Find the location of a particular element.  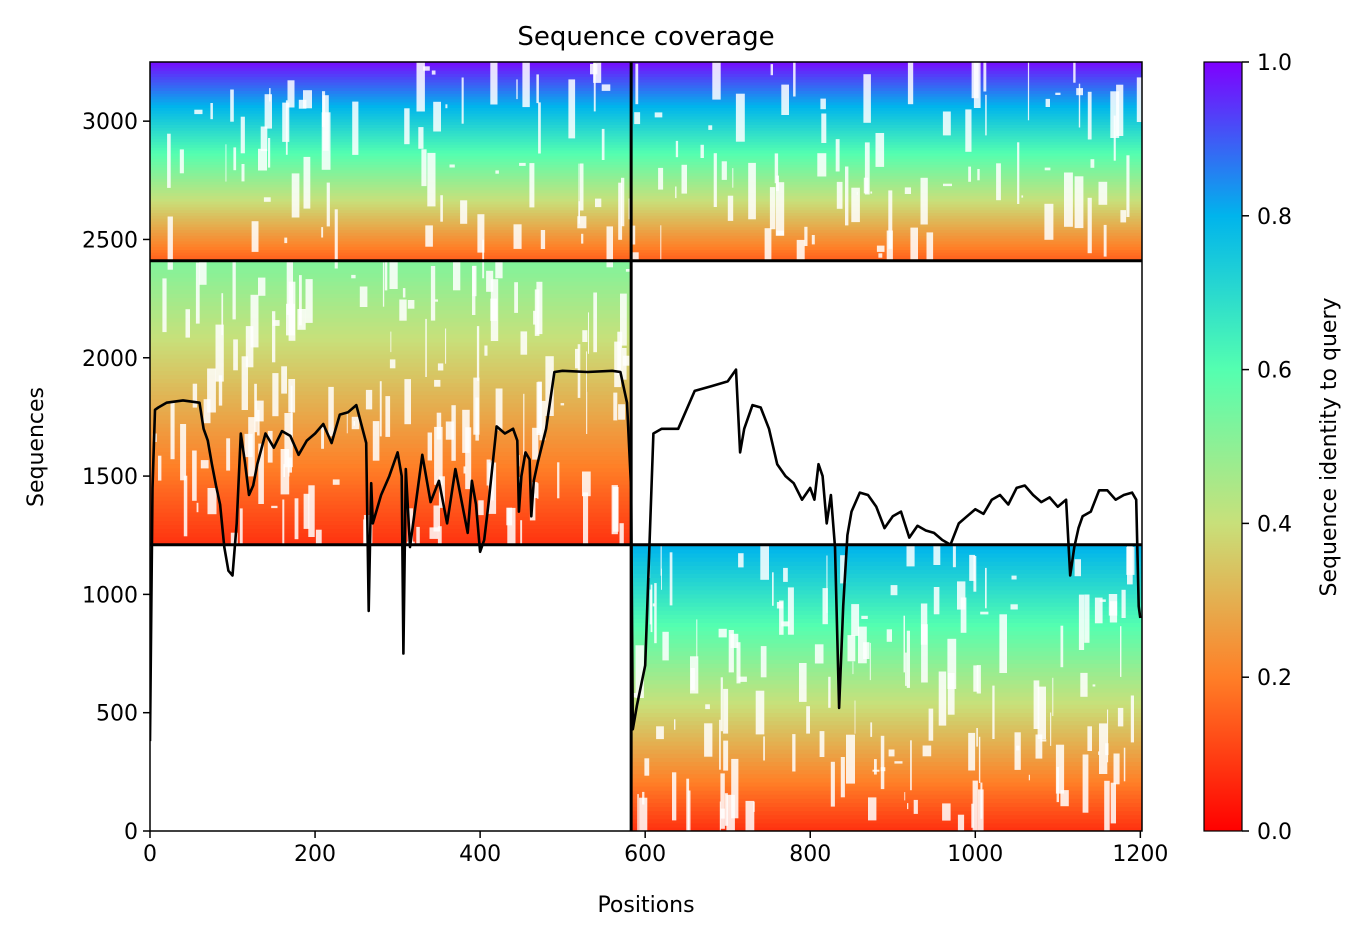

y-tick-label: 2500 is located at coordinates (110, 240).